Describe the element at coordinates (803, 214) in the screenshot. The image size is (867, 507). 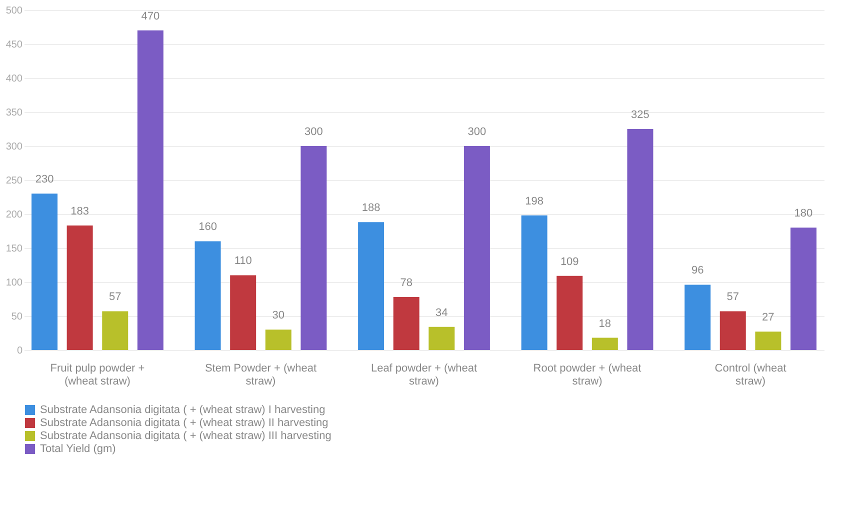
I see `data-label: 180` at that location.